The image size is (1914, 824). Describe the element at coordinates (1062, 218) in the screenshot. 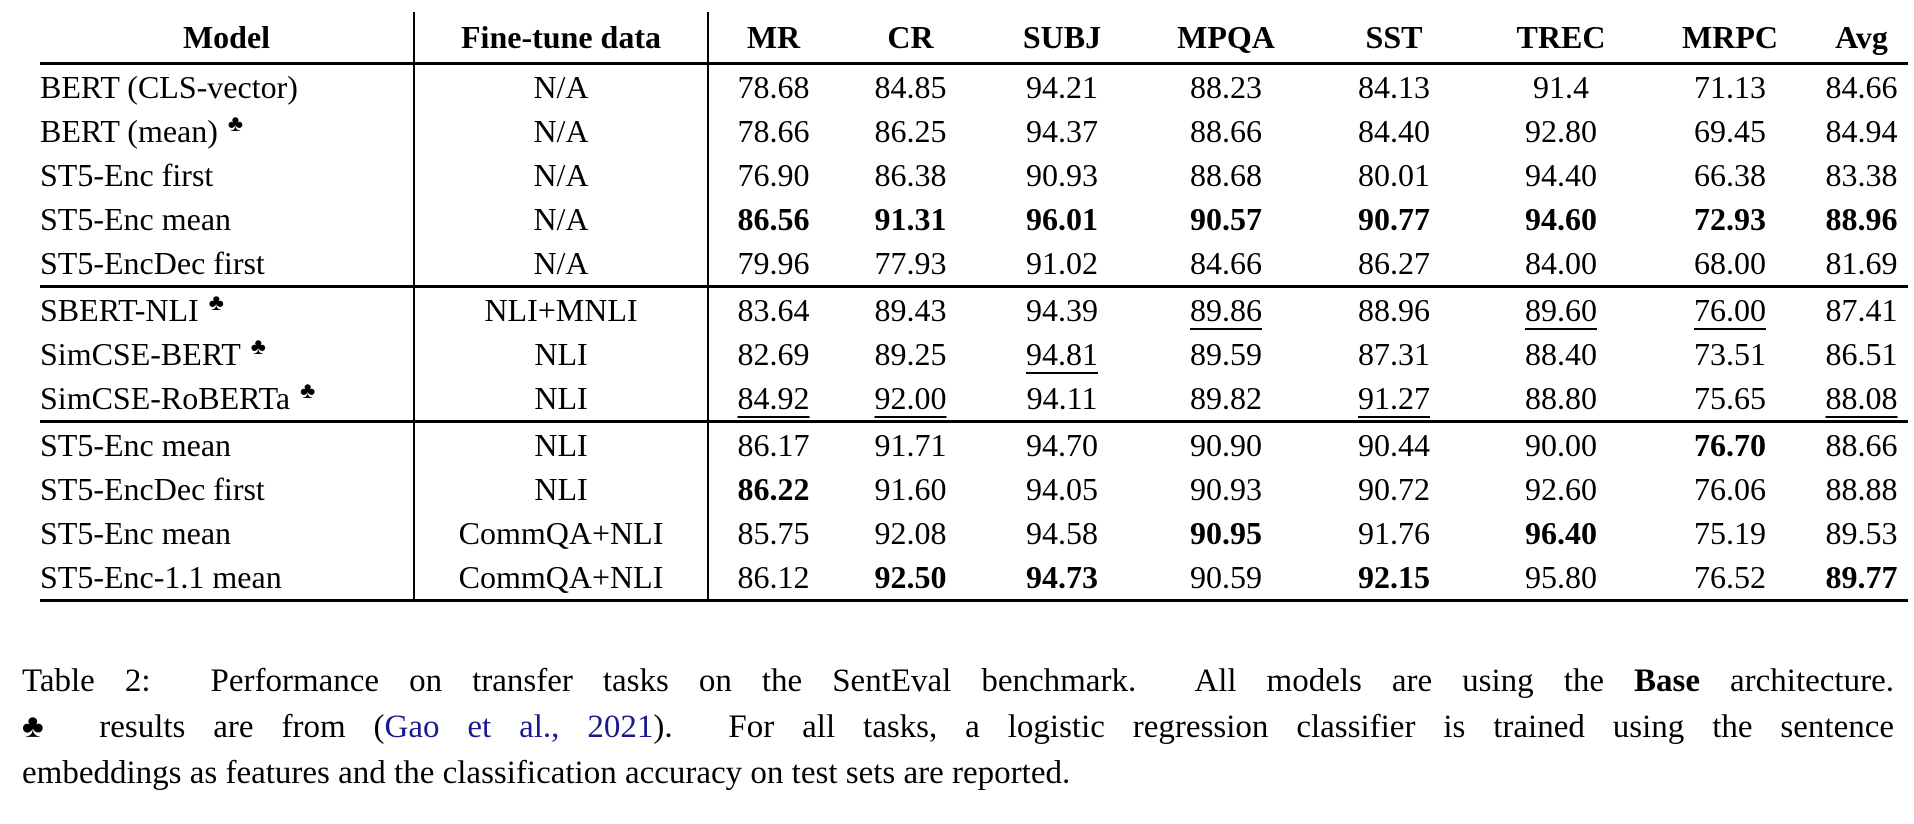

I see `score-cell: 96.01` at that location.